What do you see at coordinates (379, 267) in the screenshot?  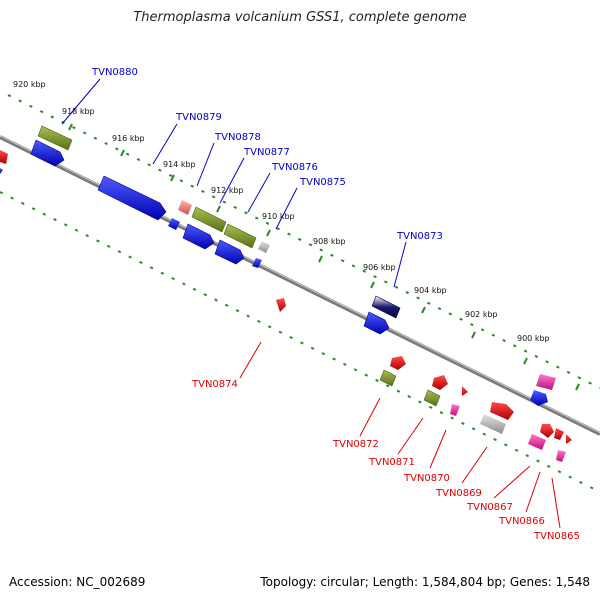 I see `tick-label: 906 kbp` at bounding box center [379, 267].